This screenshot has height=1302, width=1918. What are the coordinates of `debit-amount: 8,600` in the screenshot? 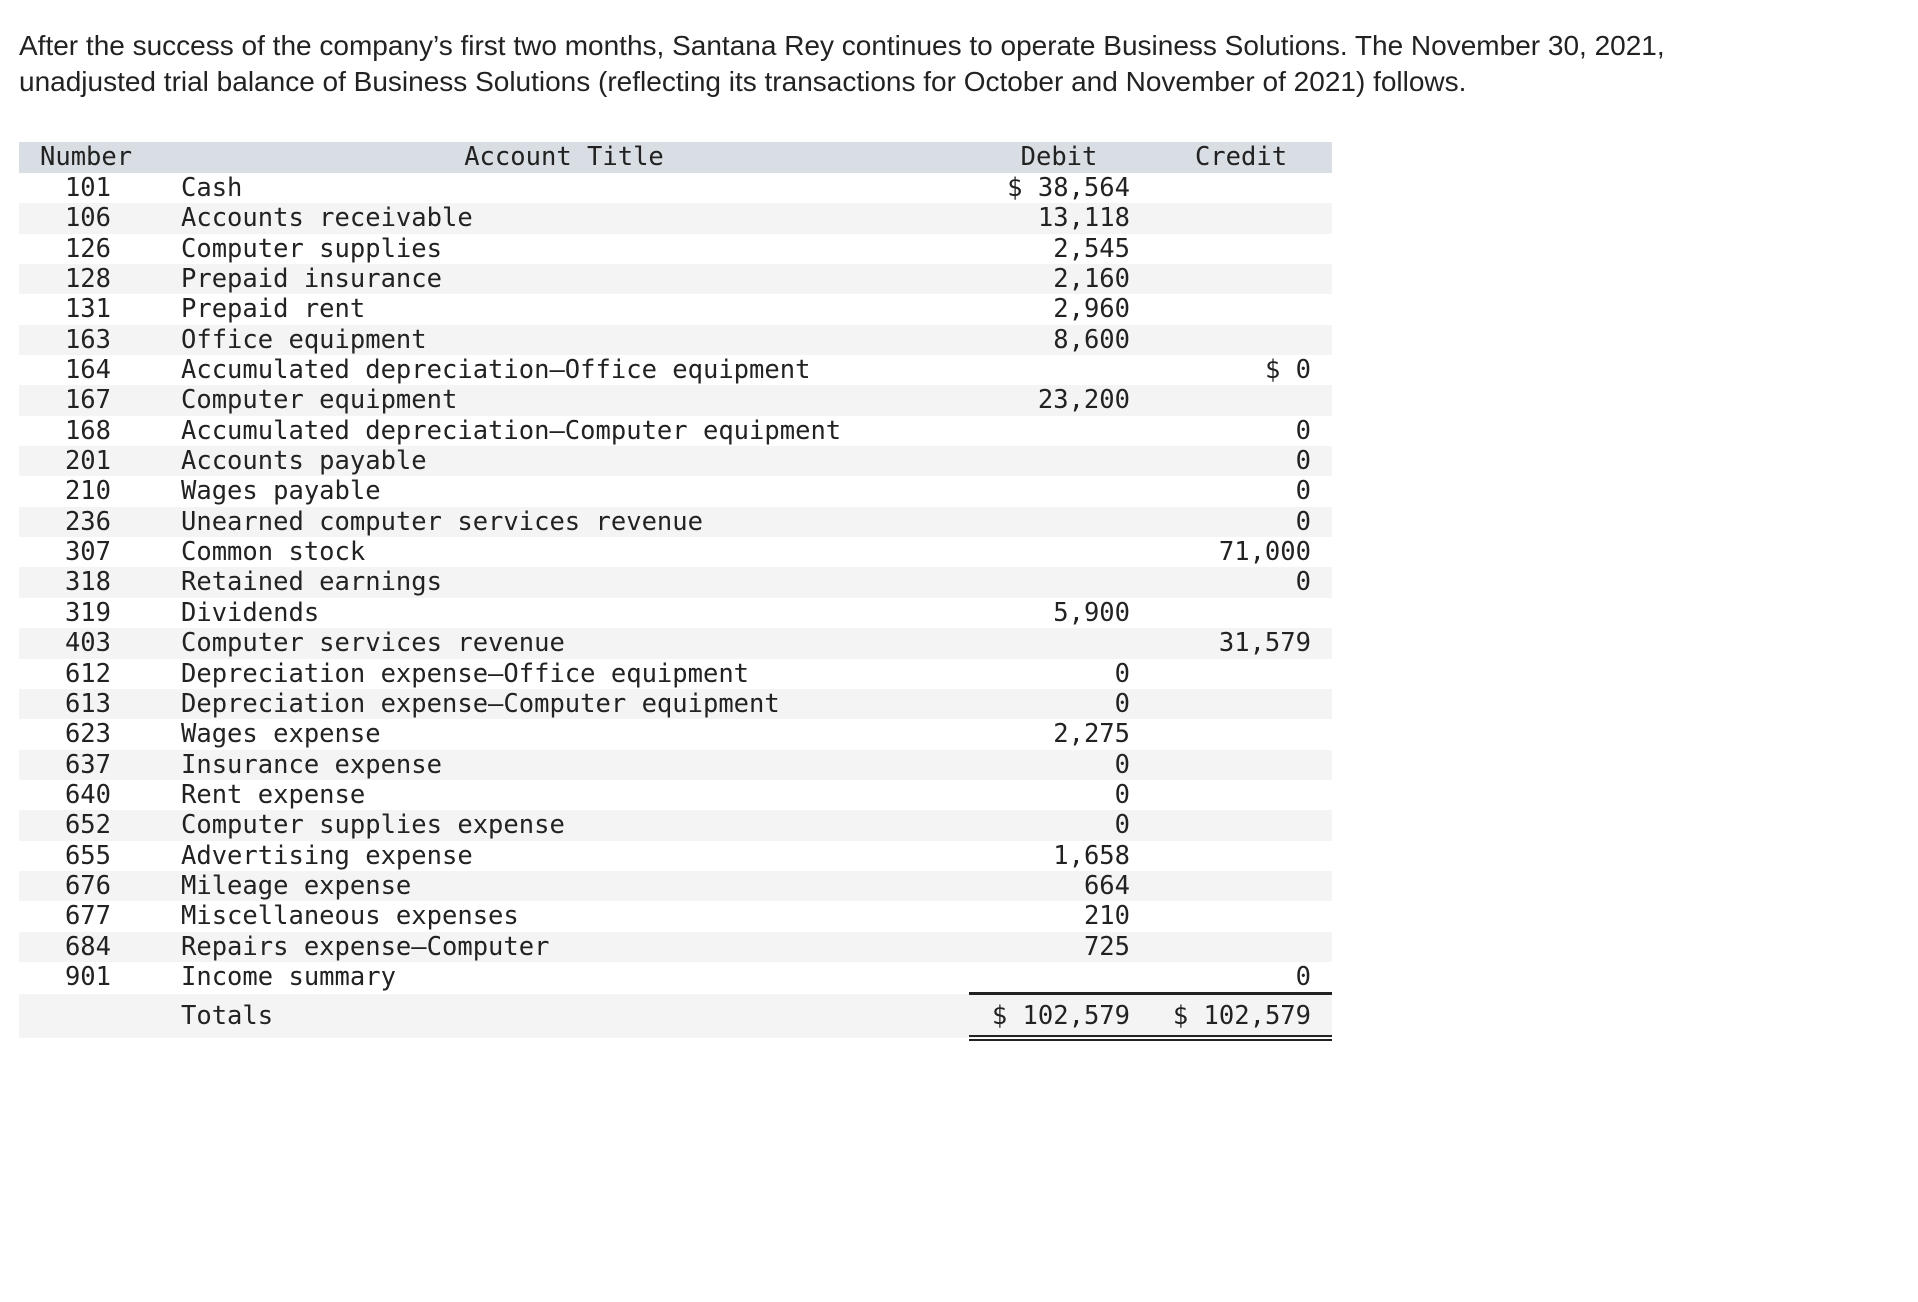 It's located at (1091, 339).